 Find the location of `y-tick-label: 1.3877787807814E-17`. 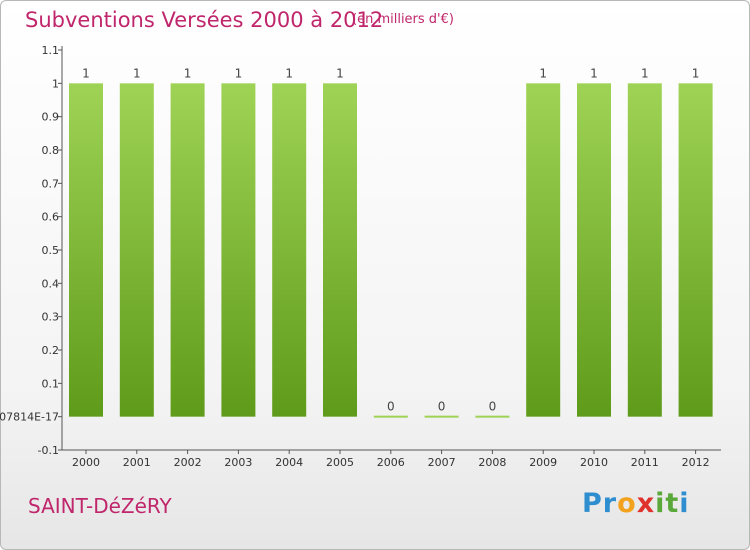

y-tick-label: 1.3877787807814E-17 is located at coordinates (29, 417).